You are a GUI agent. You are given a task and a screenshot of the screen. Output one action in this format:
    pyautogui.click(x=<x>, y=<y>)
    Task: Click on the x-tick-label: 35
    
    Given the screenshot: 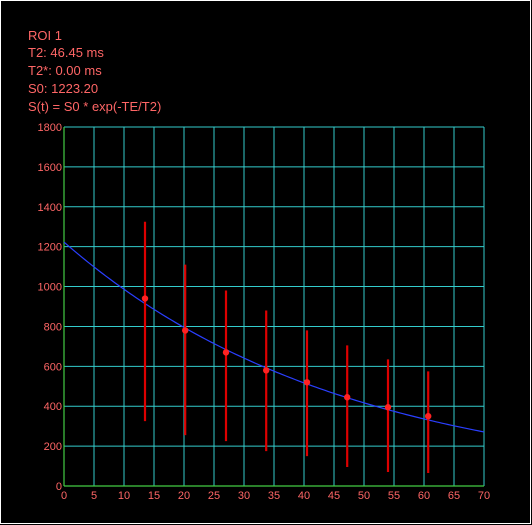 What is the action you would take?
    pyautogui.click(x=274, y=496)
    